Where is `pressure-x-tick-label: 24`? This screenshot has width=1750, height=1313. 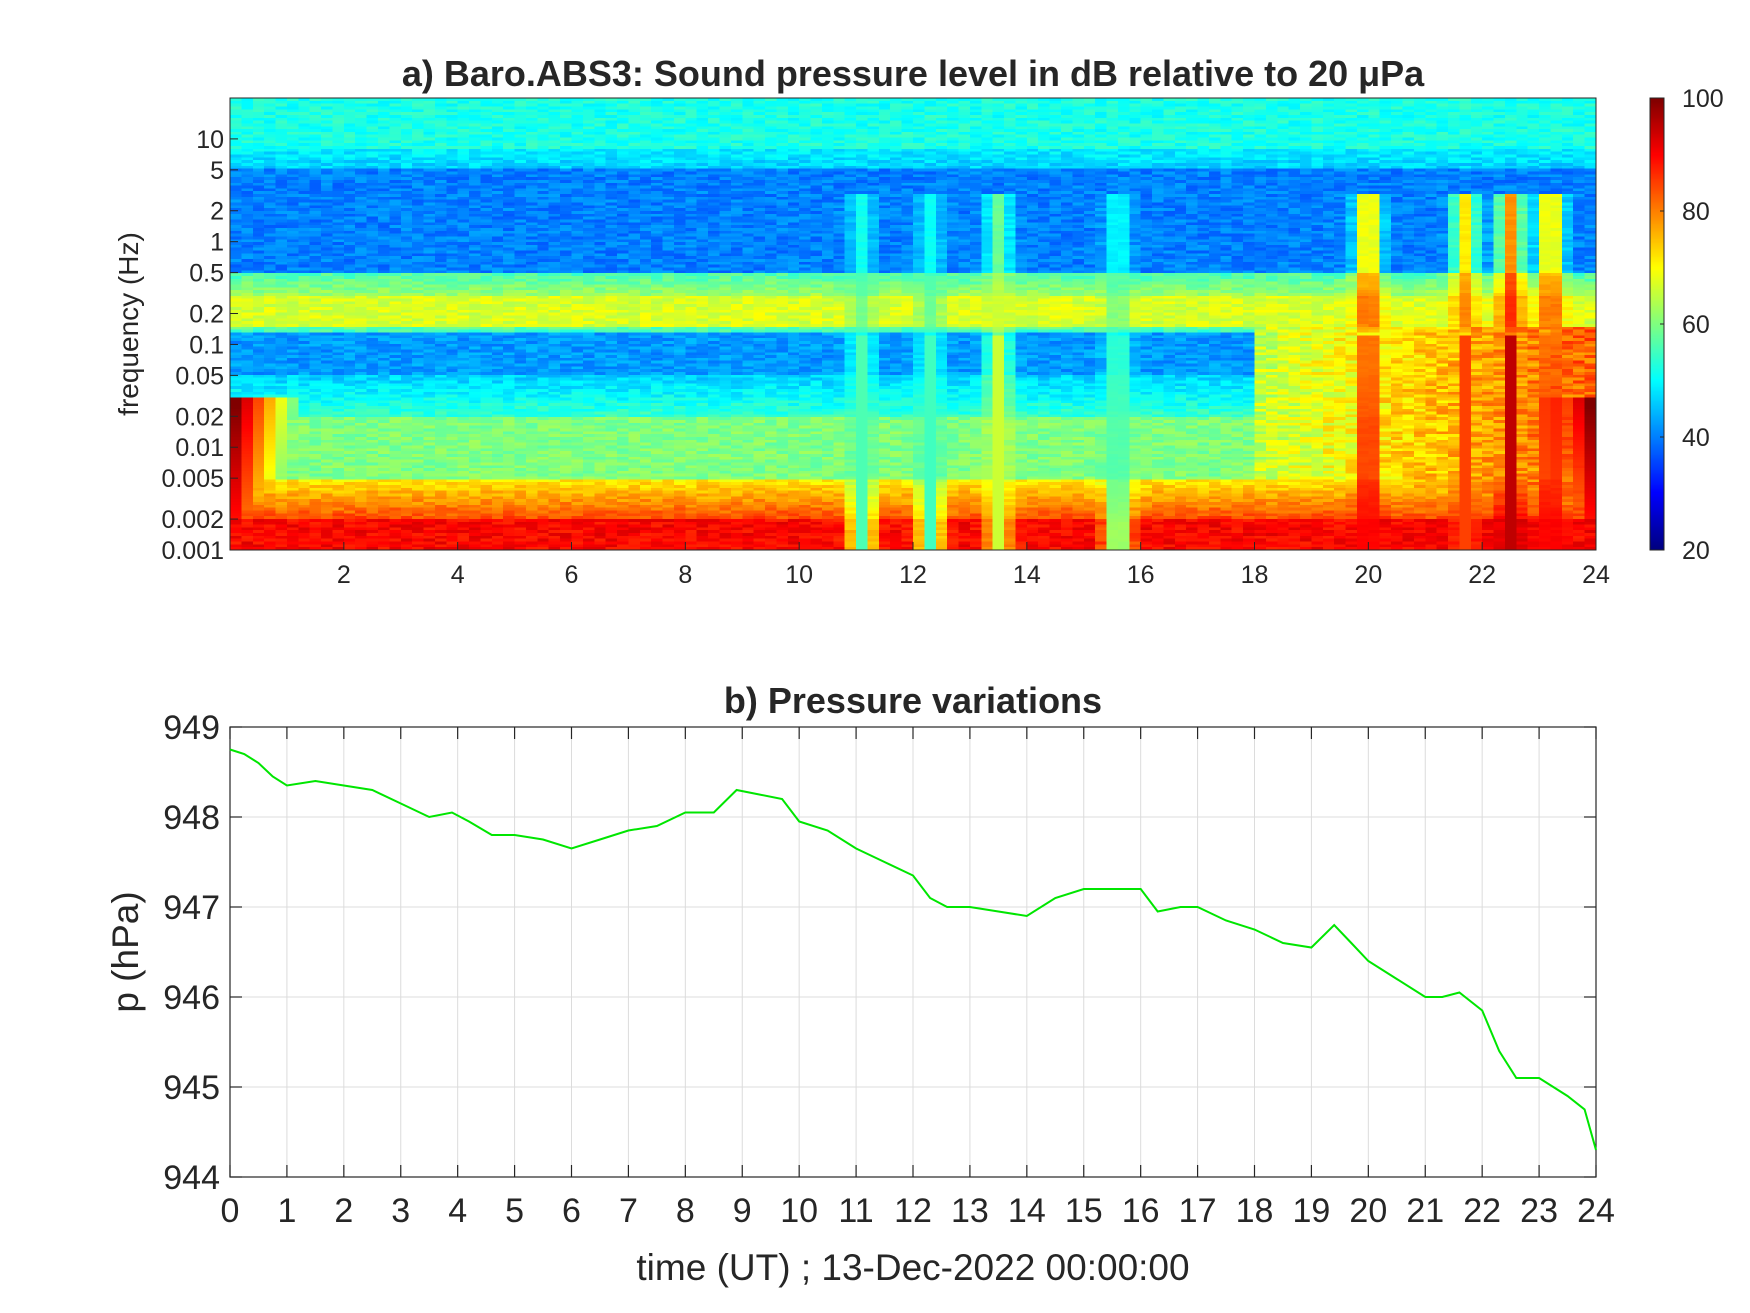 pressure-x-tick-label: 24 is located at coordinates (1596, 1211).